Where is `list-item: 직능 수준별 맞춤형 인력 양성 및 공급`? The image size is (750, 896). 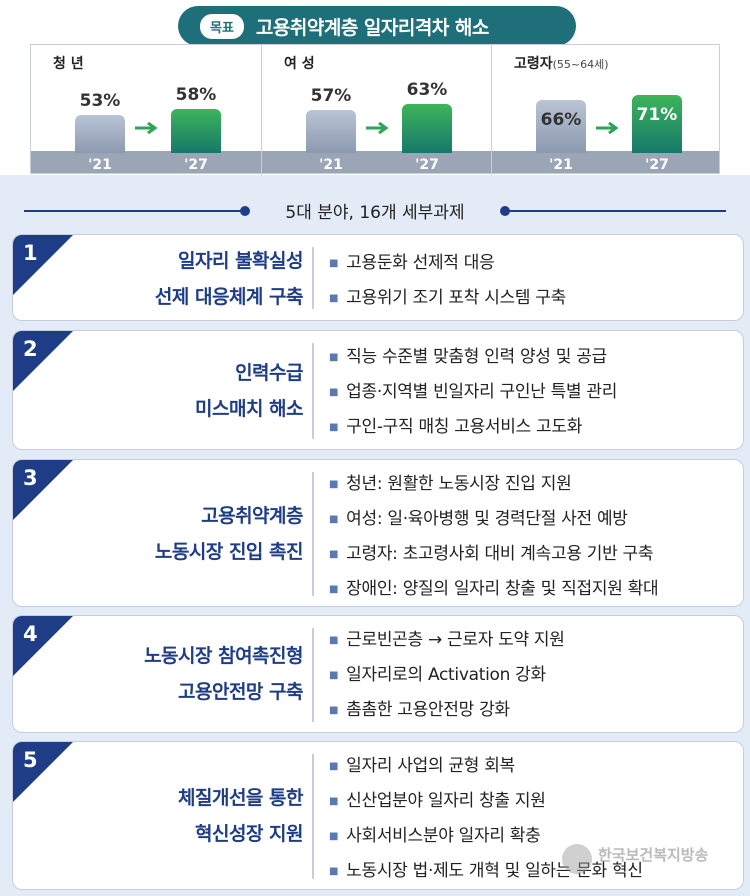
list-item: 직능 수준별 맞춤형 인력 양성 및 공급 is located at coordinates (473, 358).